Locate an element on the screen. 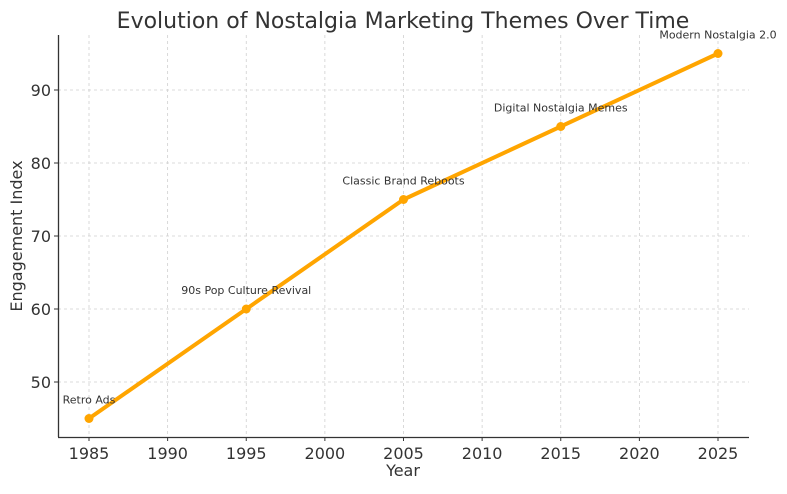 The height and width of the screenshot is (494, 787). annotation-label: Digital Nostalgia Memes is located at coordinates (561, 108).